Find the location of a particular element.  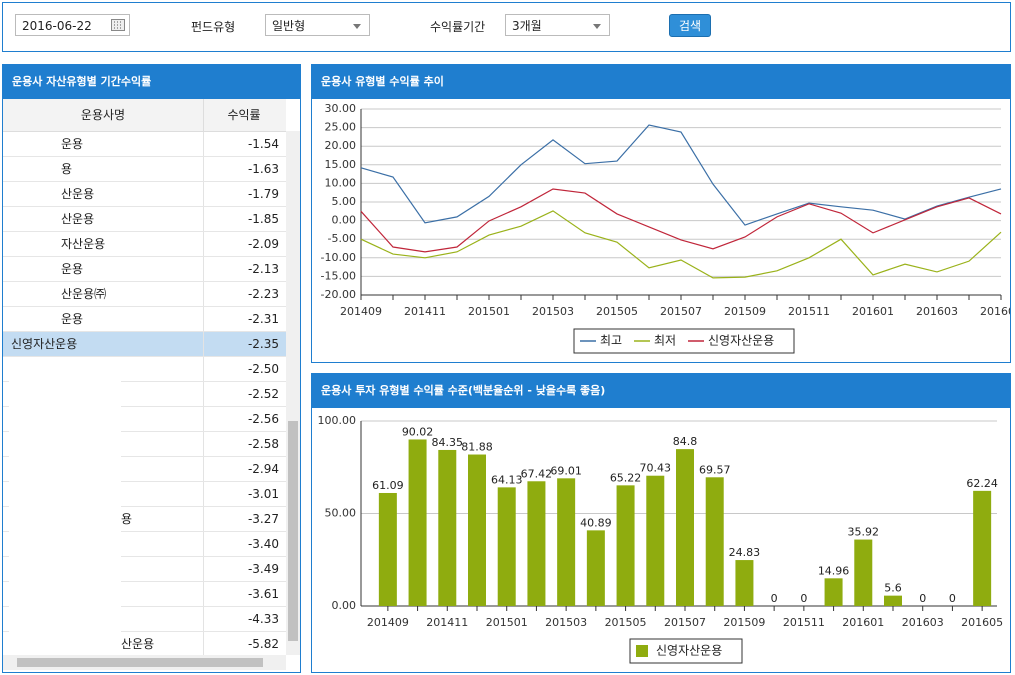

table-row: -2.58 is located at coordinates (144, 444).